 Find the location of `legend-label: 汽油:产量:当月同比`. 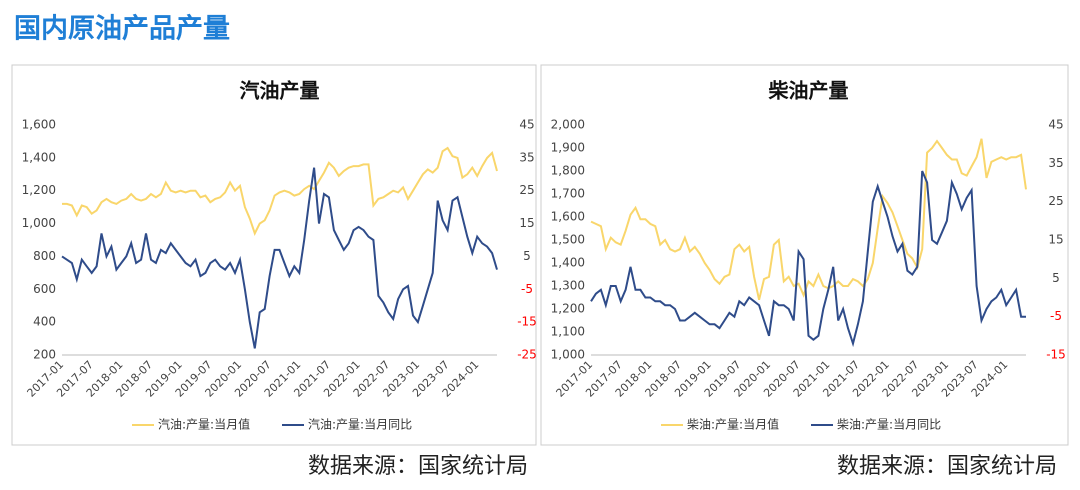

legend-label: 汽油:产量:当月同比 is located at coordinates (360, 424).